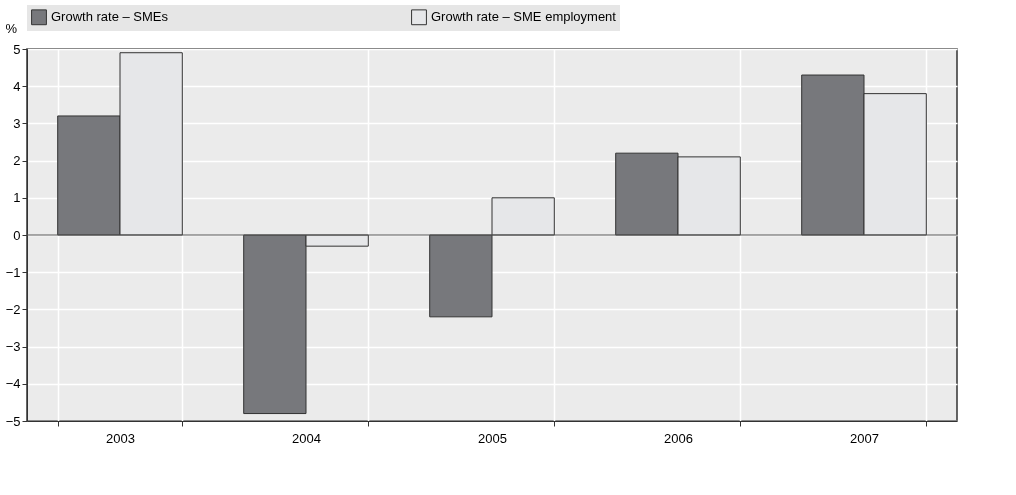 The image size is (1016, 495). Describe the element at coordinates (17, 235) in the screenshot. I see `y-tick-label: 0` at that location.